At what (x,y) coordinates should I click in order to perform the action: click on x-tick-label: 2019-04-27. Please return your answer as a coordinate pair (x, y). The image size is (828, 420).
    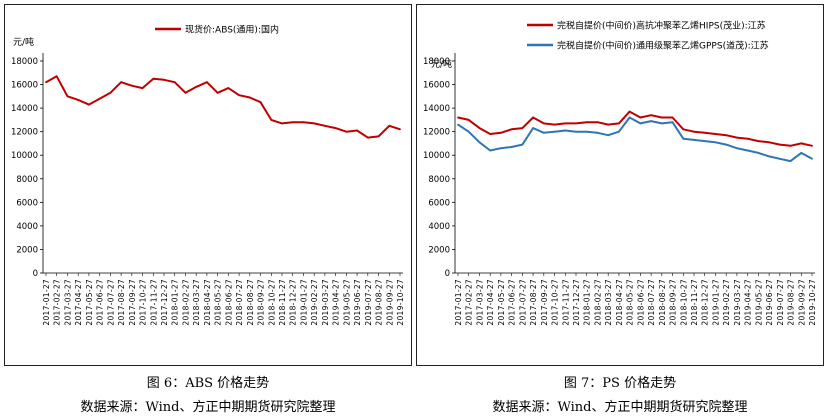
    Looking at the image, I should click on (336, 302).